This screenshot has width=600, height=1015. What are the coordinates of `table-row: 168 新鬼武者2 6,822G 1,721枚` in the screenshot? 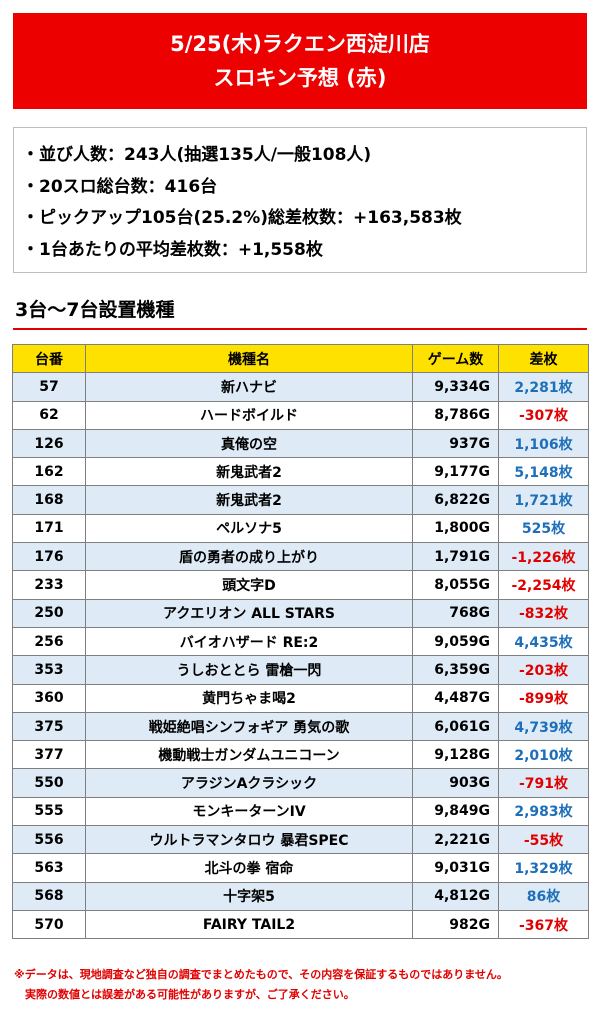 It's located at (300, 500).